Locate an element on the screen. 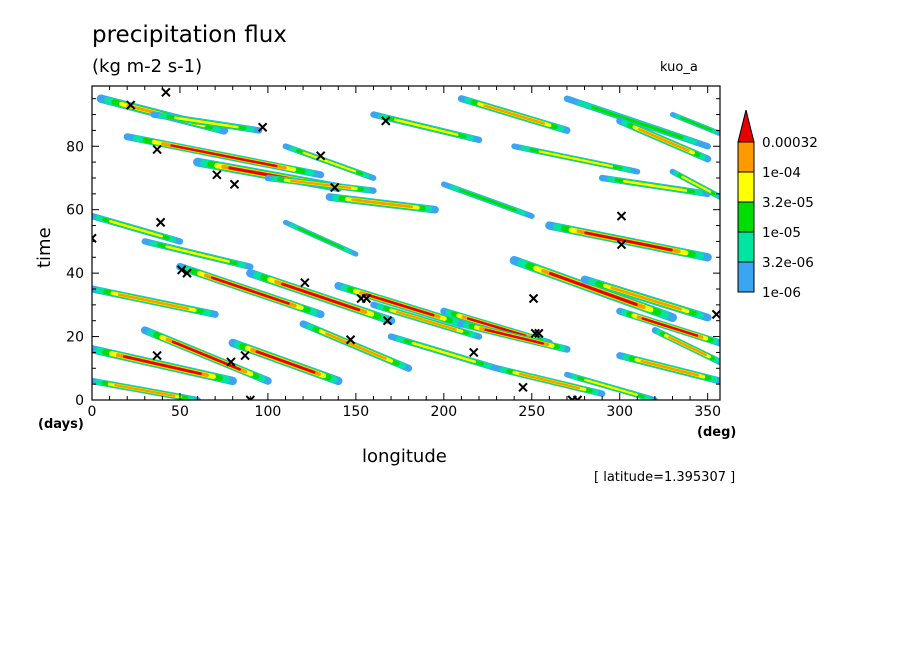  y-tick-label: 20 is located at coordinates (75, 338).